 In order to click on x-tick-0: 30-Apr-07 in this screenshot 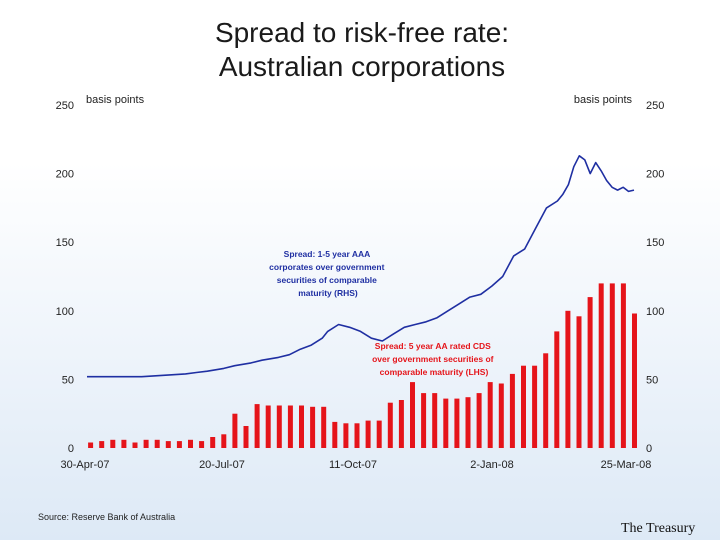, I will do `click(85, 465)`.